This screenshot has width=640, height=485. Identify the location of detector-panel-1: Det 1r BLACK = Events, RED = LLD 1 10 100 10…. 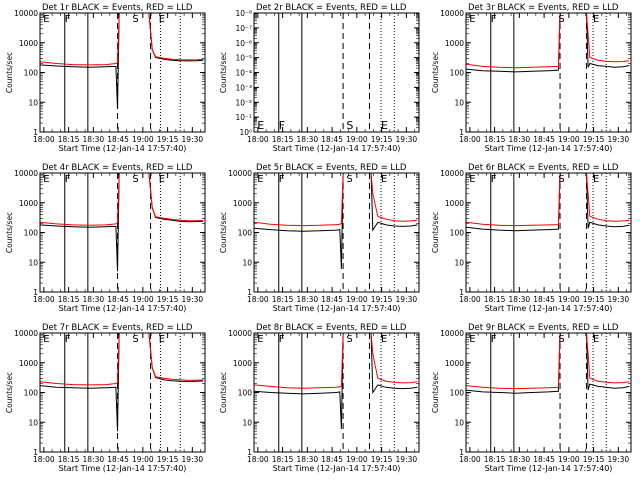
(105, 78).